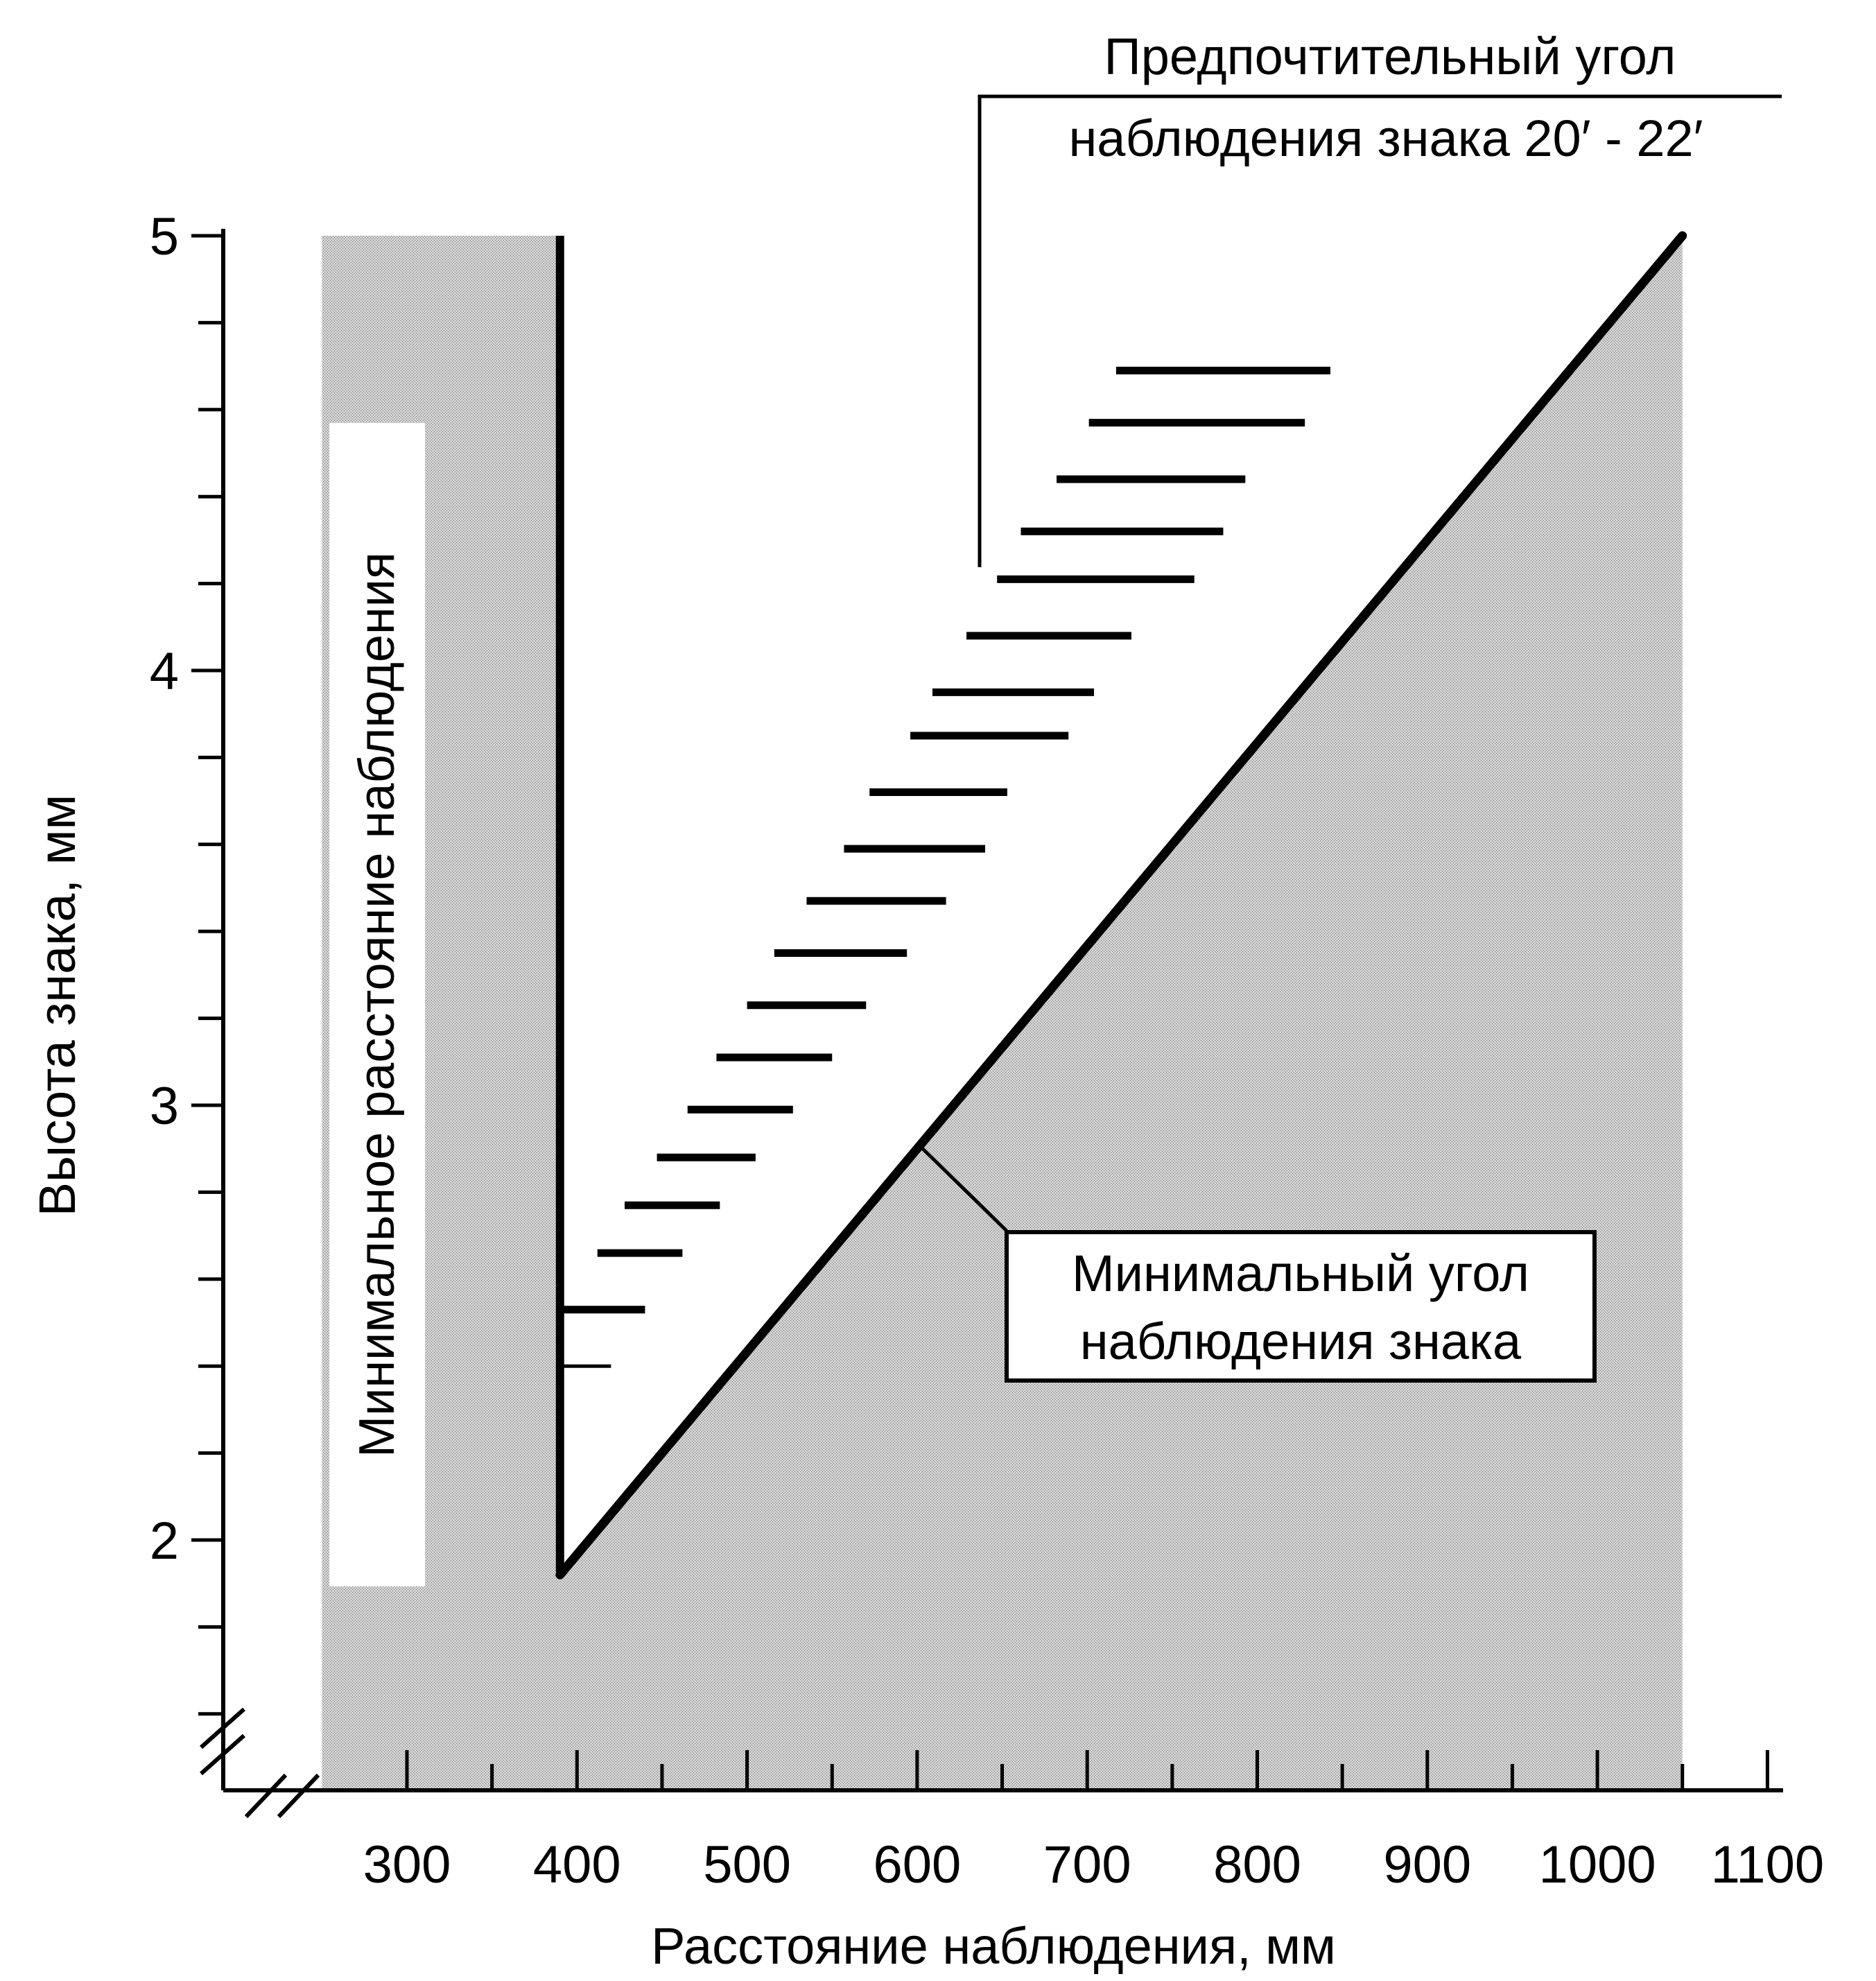 The height and width of the screenshot is (1981, 1876). What do you see at coordinates (993, 1946) in the screenshot?
I see `x-axis-title: Расстояние наблюдения, мм` at bounding box center [993, 1946].